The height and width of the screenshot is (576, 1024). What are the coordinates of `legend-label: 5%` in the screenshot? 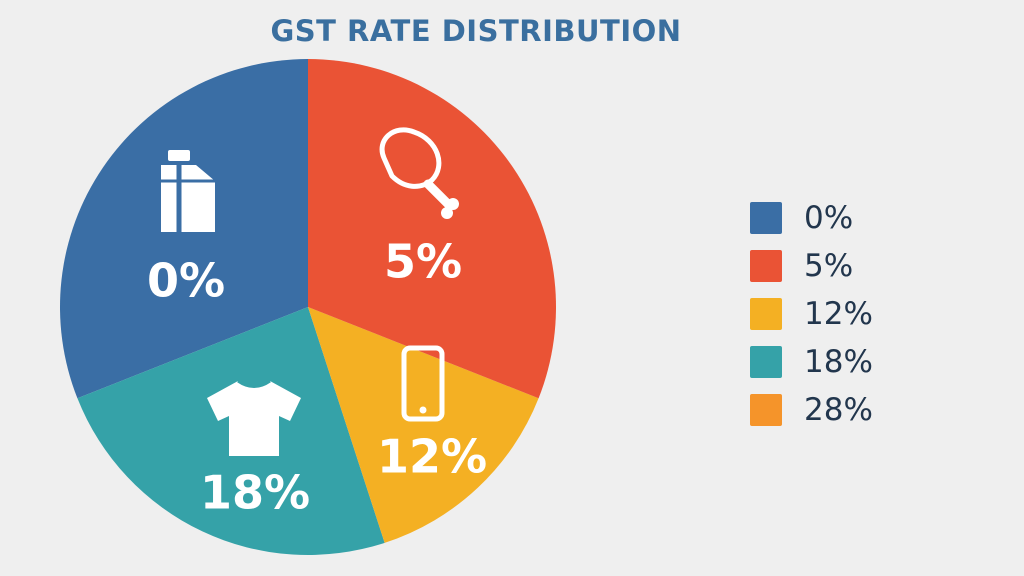 It's located at (829, 265).